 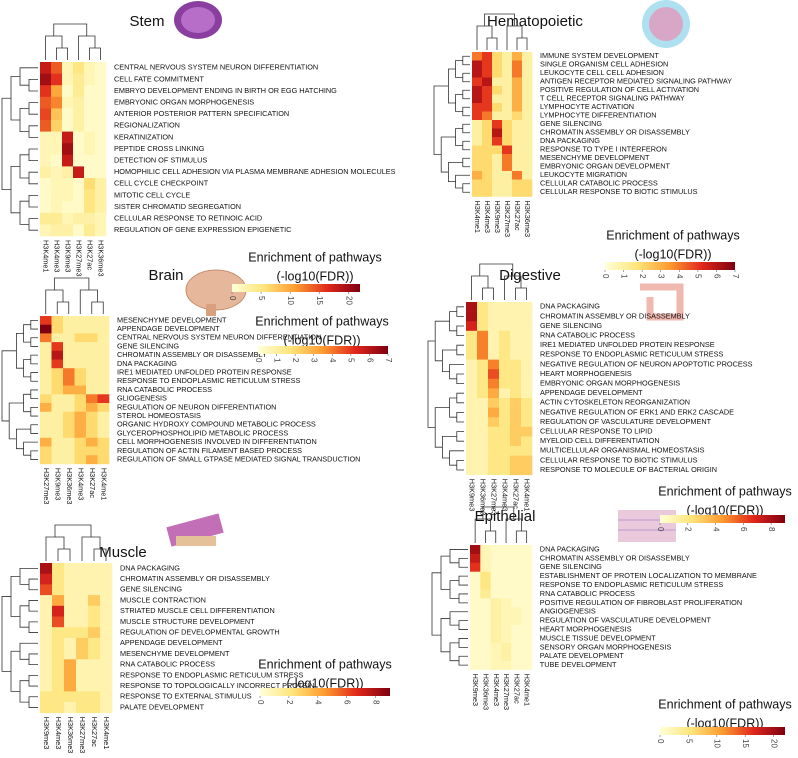 I want to click on panel-title: Muscle, so click(x=123, y=552).